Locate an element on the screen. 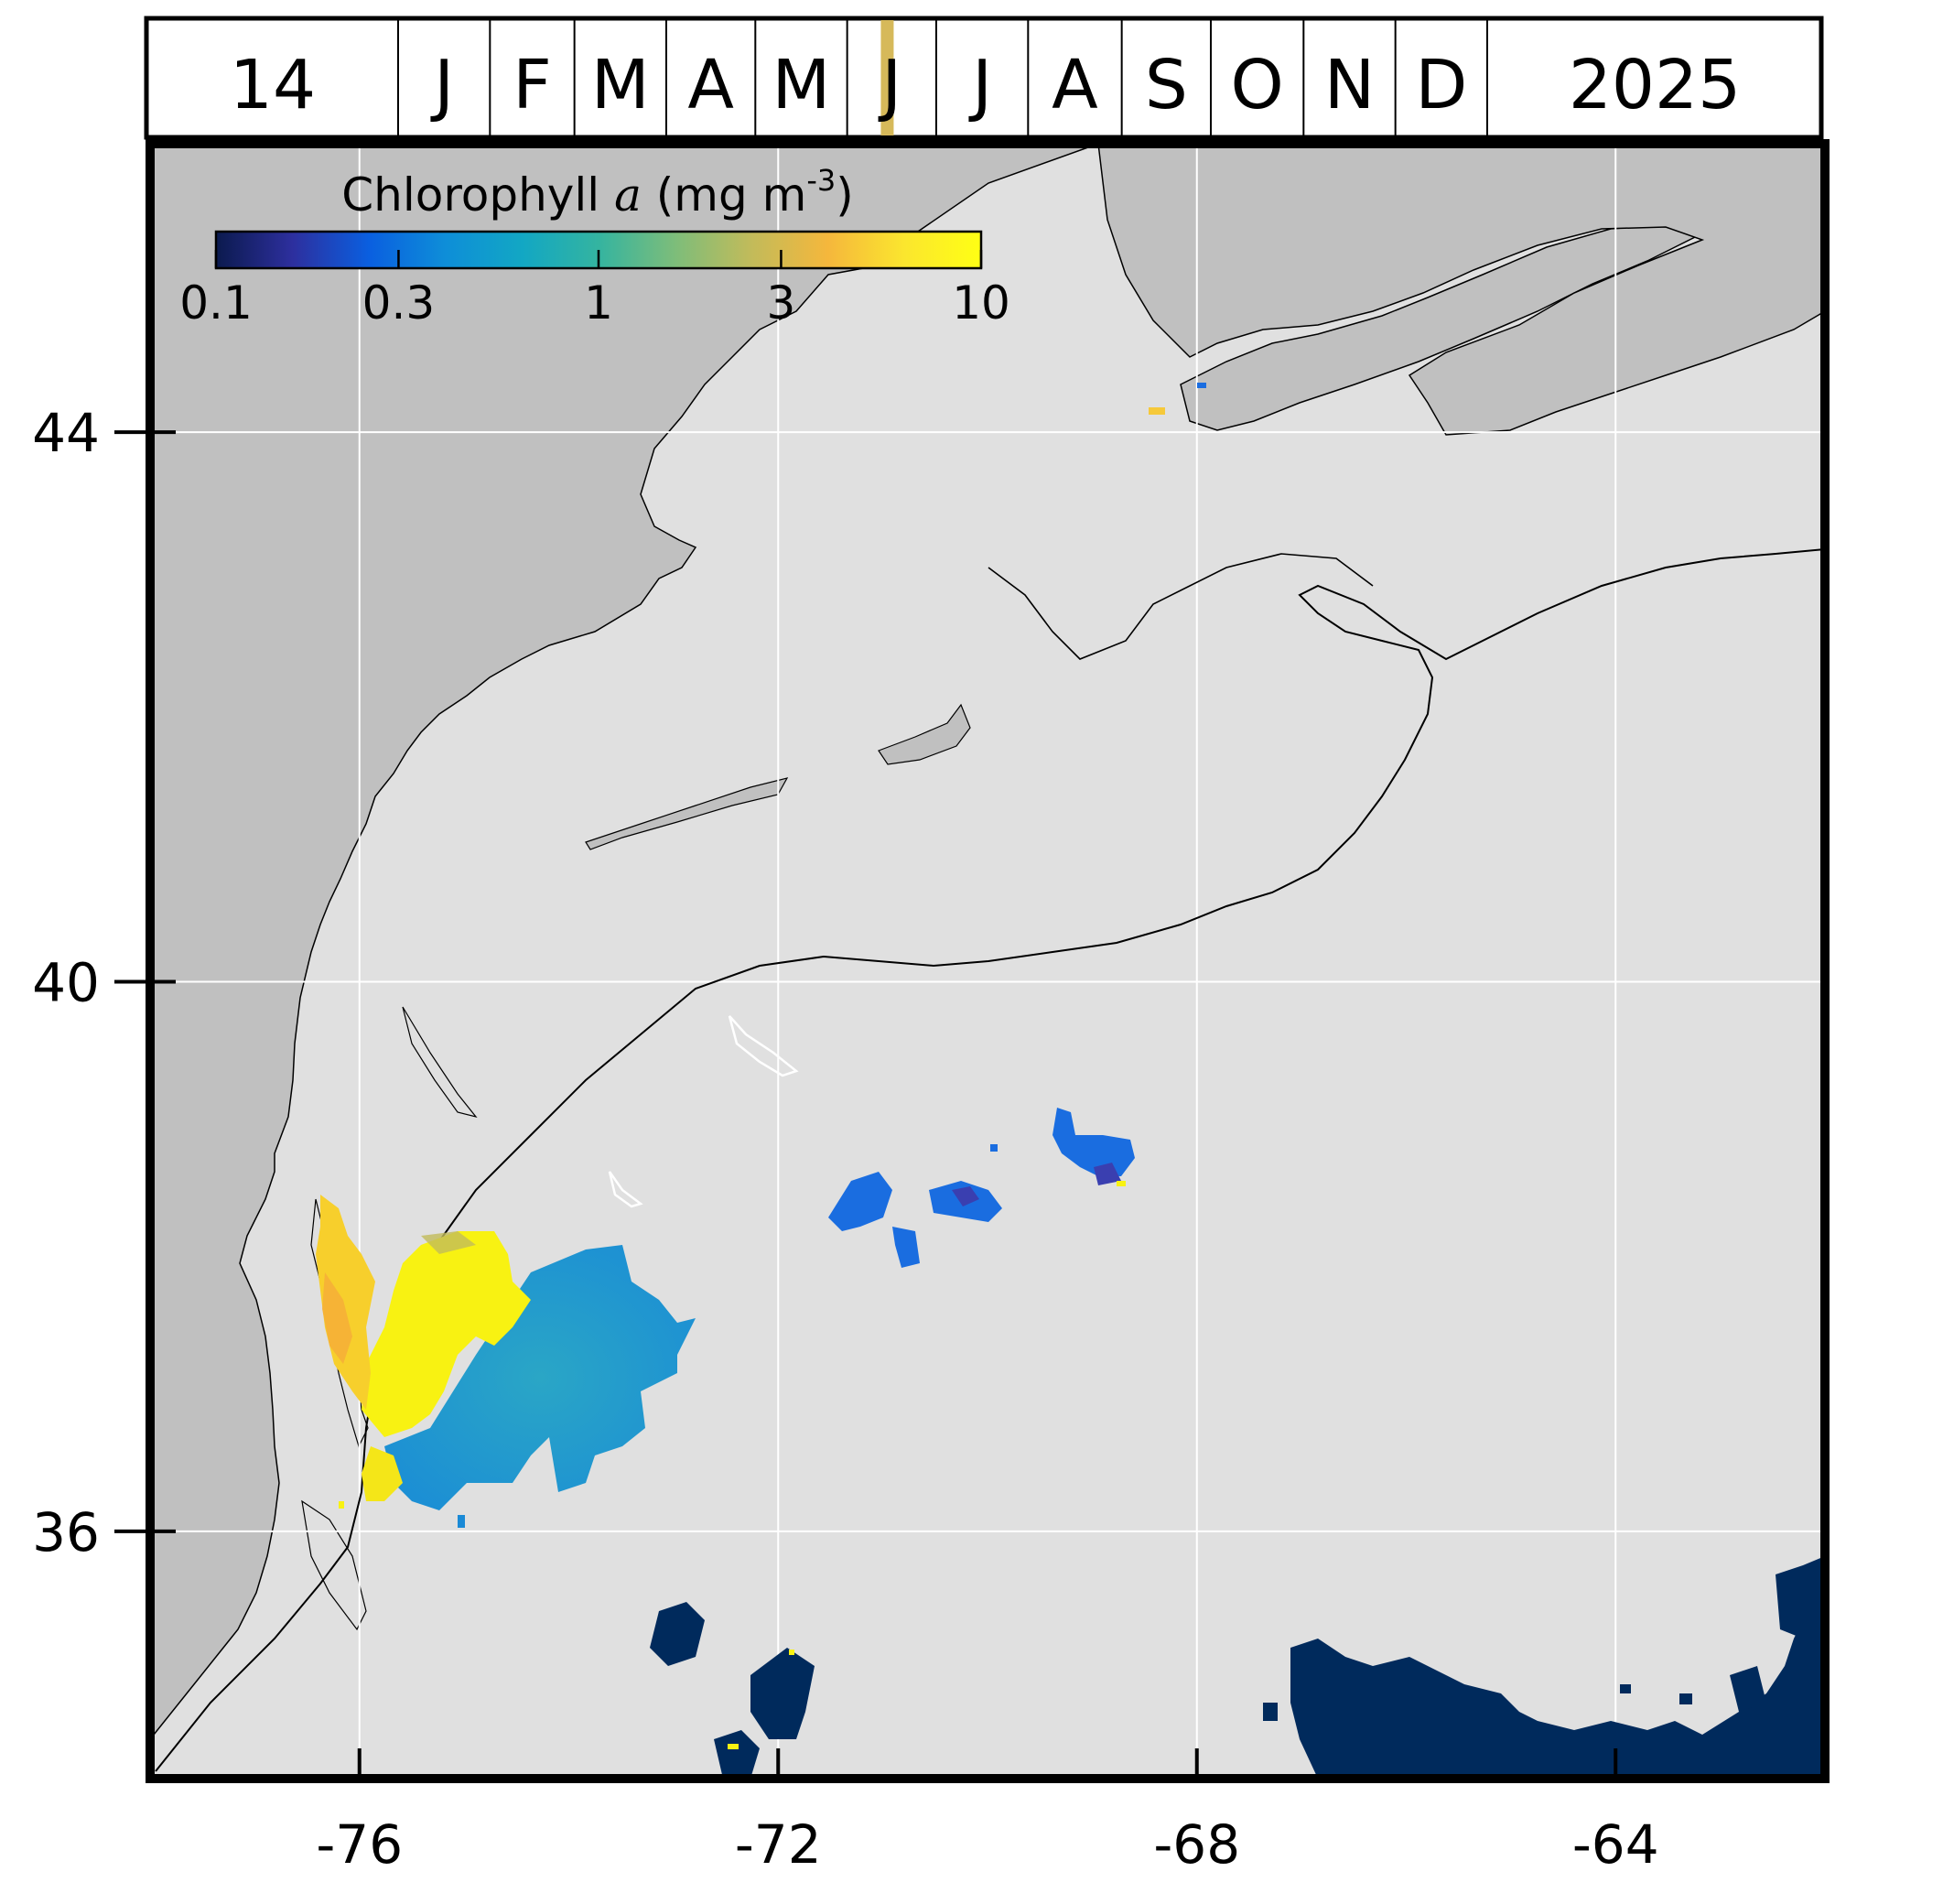 The image size is (1943, 1904). x-tick-label: -68 is located at coordinates (1196, 1844).